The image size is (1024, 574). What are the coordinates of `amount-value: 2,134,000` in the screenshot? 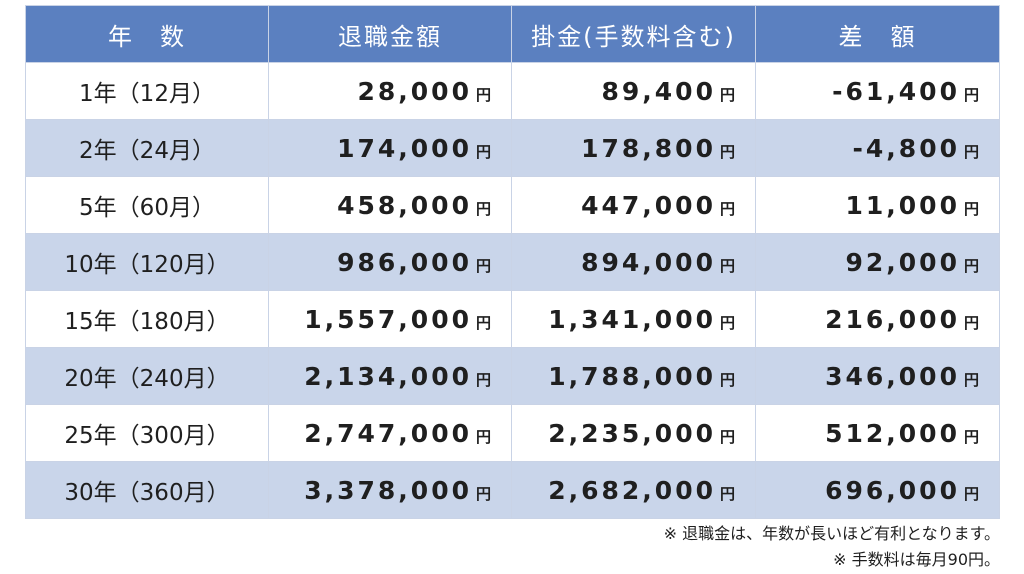 It's located at (388, 376).